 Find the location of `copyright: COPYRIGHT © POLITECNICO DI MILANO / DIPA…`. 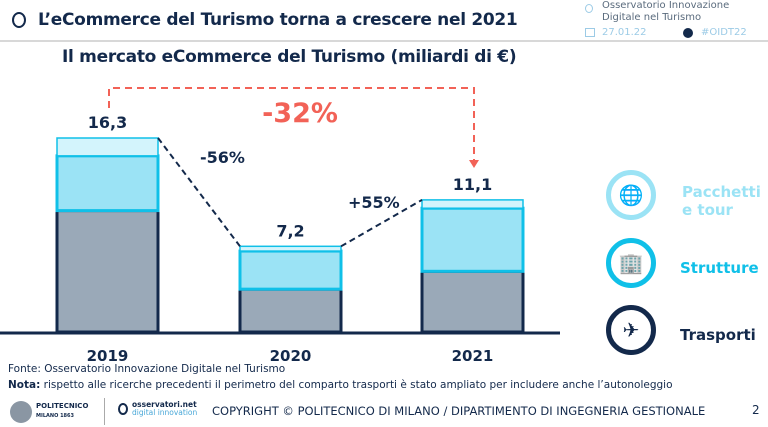

copyright: COPYRIGHT © POLITECNICO DI MILANO / DIPA… is located at coordinates (459, 411).